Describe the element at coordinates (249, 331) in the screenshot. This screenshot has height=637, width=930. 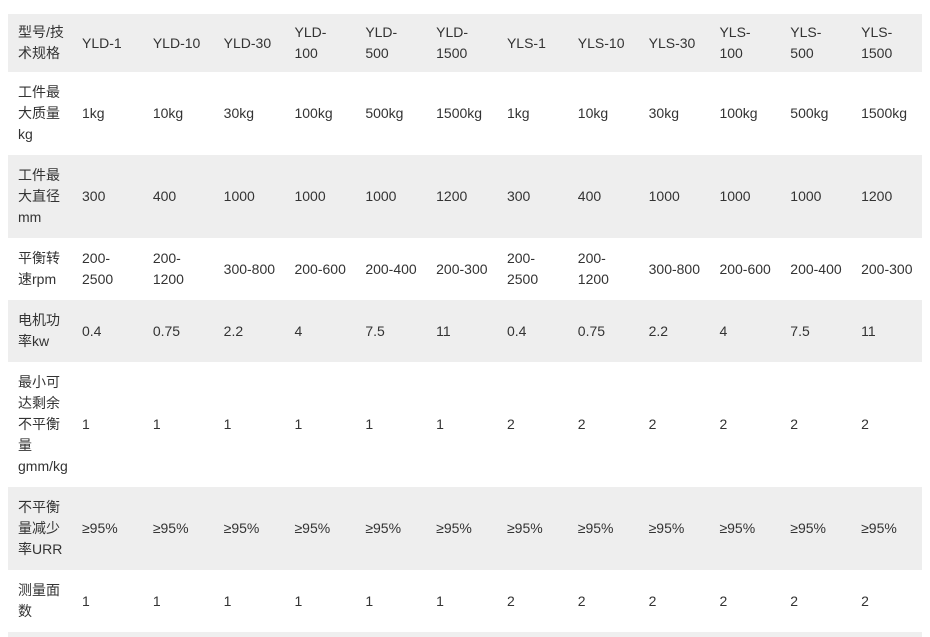
I see `spec-cell: 2.2` at that location.